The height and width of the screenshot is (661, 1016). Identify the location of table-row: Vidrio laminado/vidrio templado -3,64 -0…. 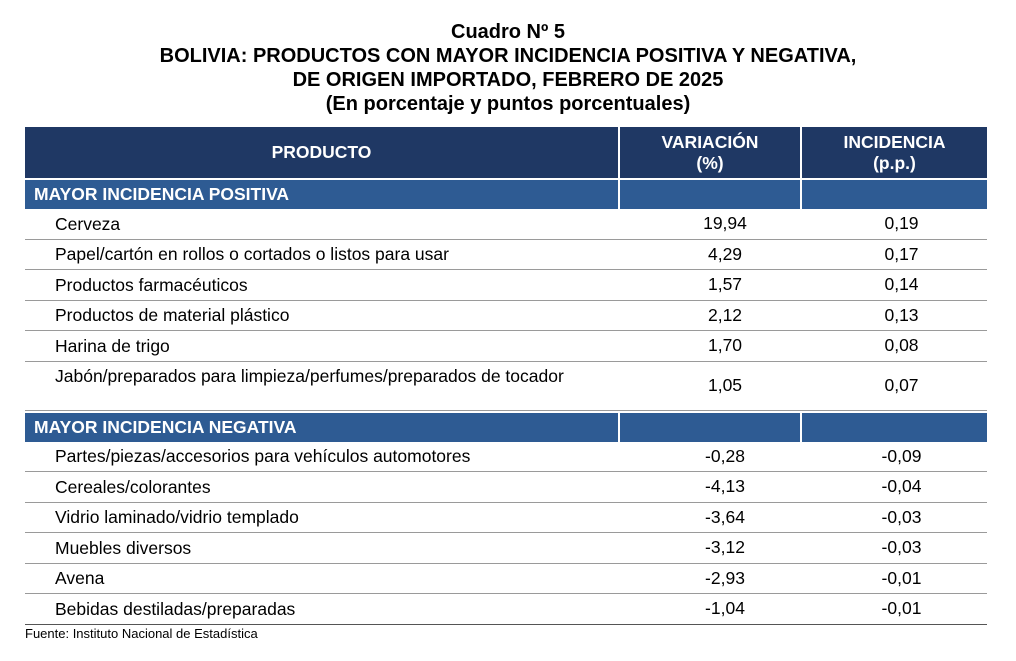
(506, 518).